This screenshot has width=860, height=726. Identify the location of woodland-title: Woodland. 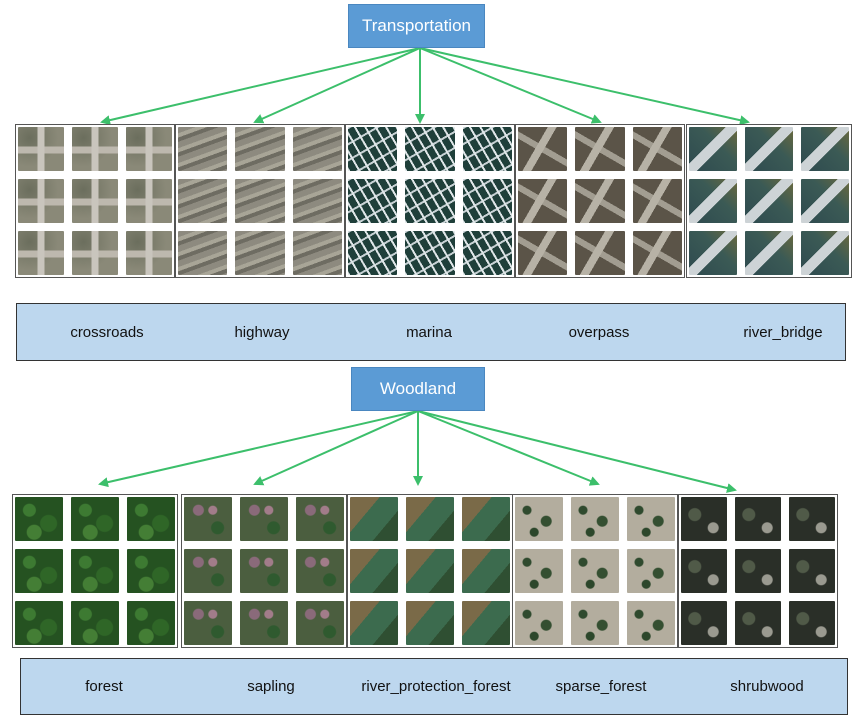
(418, 389).